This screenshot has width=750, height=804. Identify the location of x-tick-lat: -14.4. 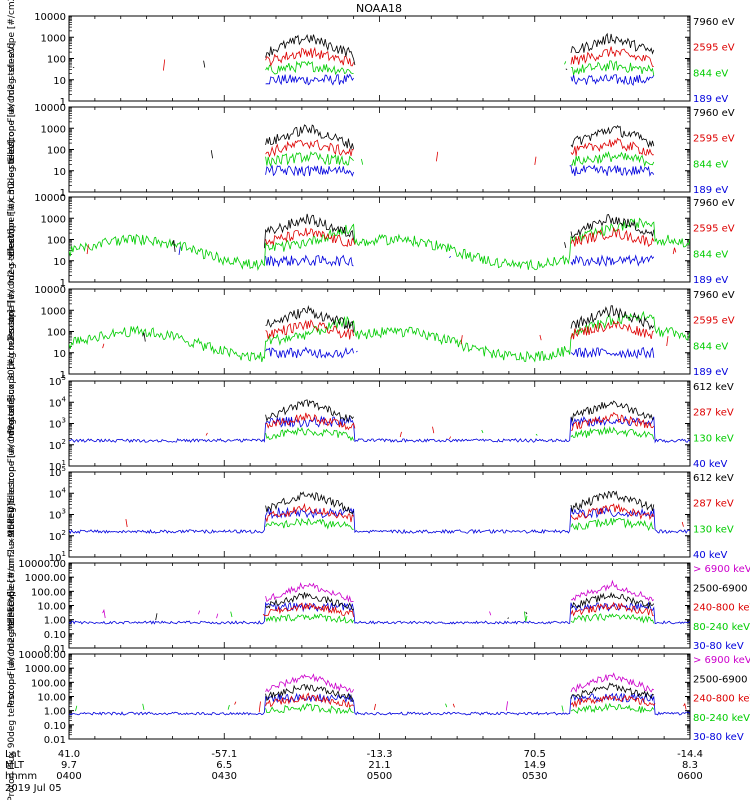
(690, 754).